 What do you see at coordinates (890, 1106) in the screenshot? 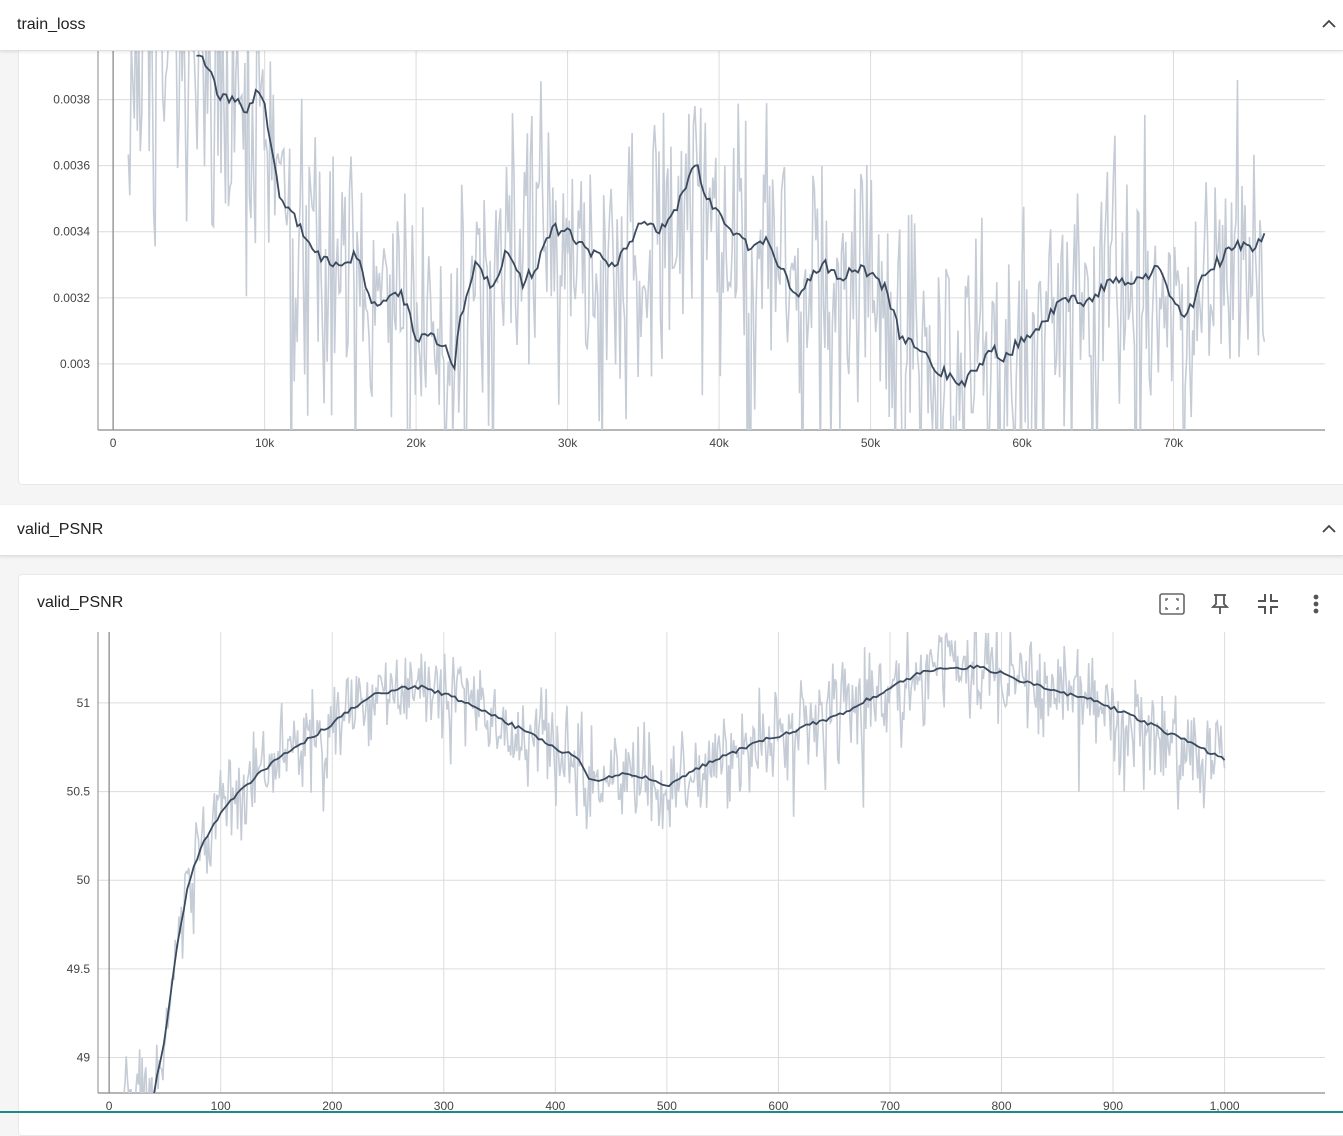
I see `x-tick-label: 700` at bounding box center [890, 1106].